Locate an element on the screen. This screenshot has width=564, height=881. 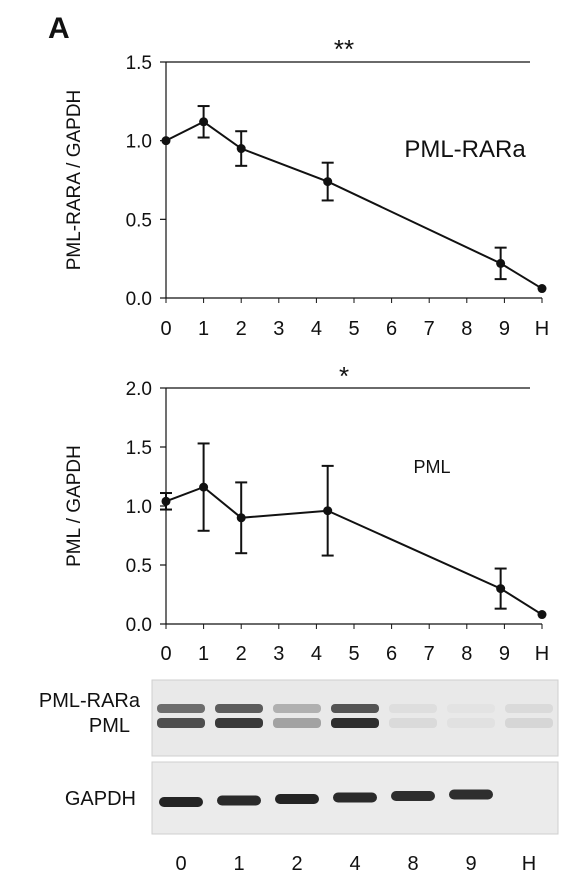
lane-label: H is located at coordinates (529, 864).